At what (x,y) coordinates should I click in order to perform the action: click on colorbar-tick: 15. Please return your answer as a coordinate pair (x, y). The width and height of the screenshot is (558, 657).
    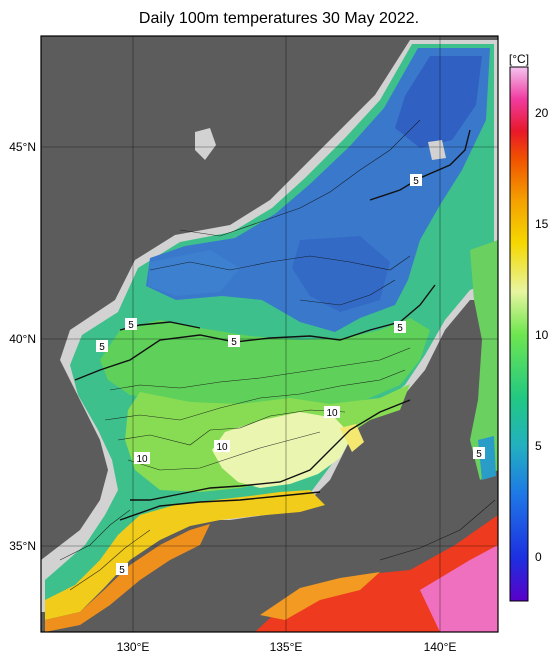
    Looking at the image, I should click on (542, 224).